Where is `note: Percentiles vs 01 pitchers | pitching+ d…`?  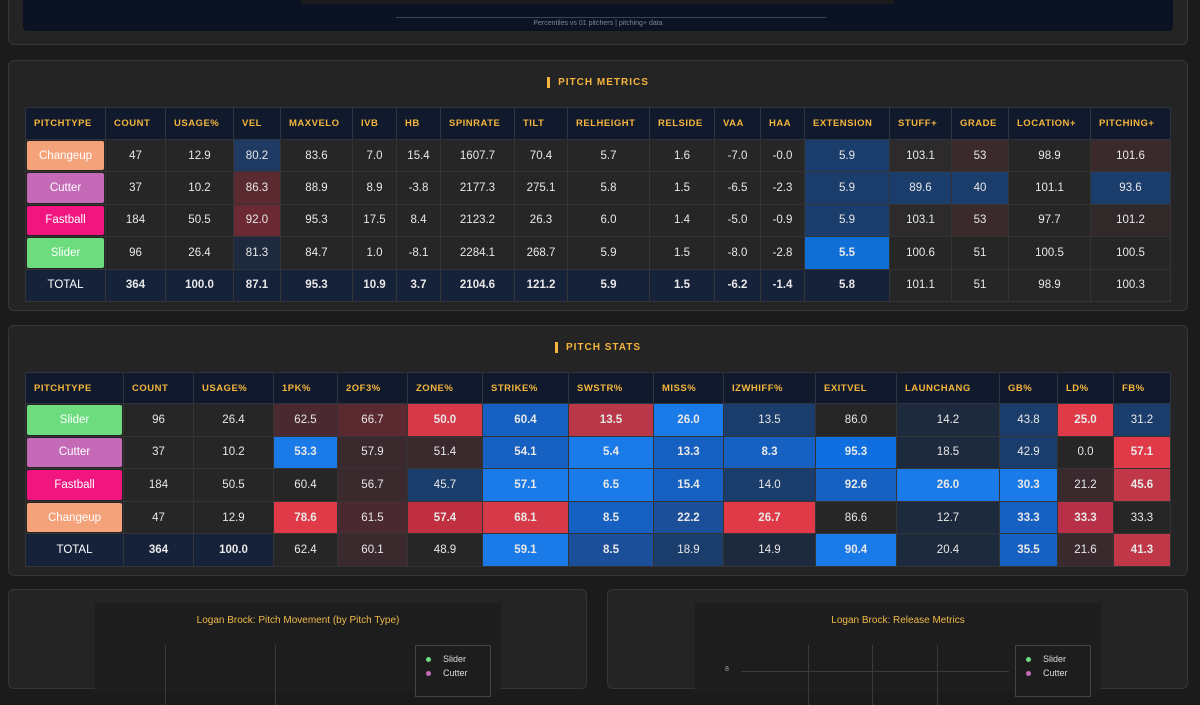
note: Percentiles vs 01 pitchers | pitching+ d… is located at coordinates (598, 23).